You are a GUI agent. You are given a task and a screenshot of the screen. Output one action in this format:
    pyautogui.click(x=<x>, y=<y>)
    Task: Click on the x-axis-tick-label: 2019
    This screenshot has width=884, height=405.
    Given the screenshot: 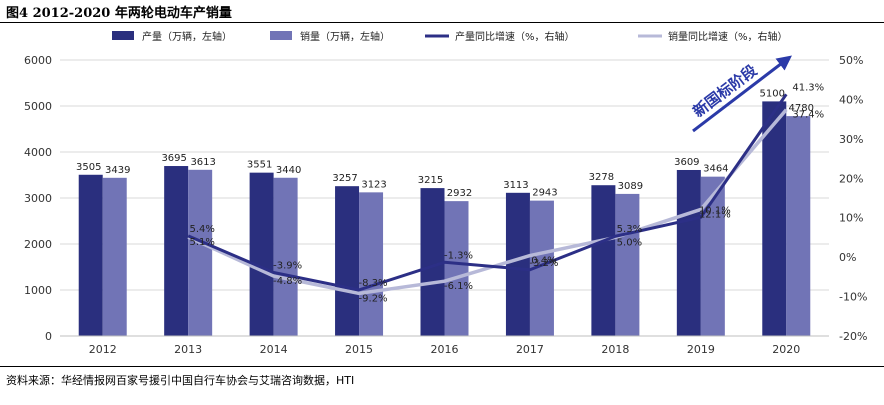 What is the action you would take?
    pyautogui.click(x=701, y=349)
    